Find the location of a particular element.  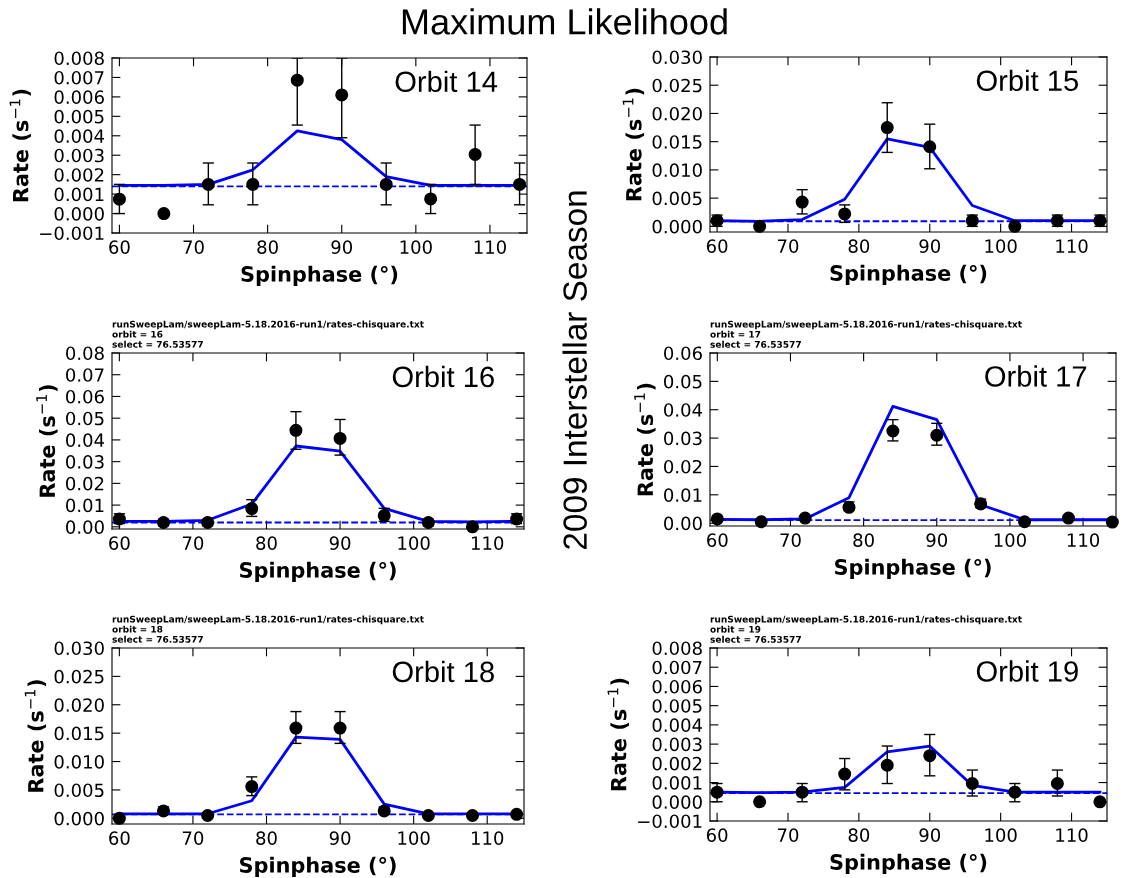

annotation: Orbit 15 is located at coordinates (1027, 80).